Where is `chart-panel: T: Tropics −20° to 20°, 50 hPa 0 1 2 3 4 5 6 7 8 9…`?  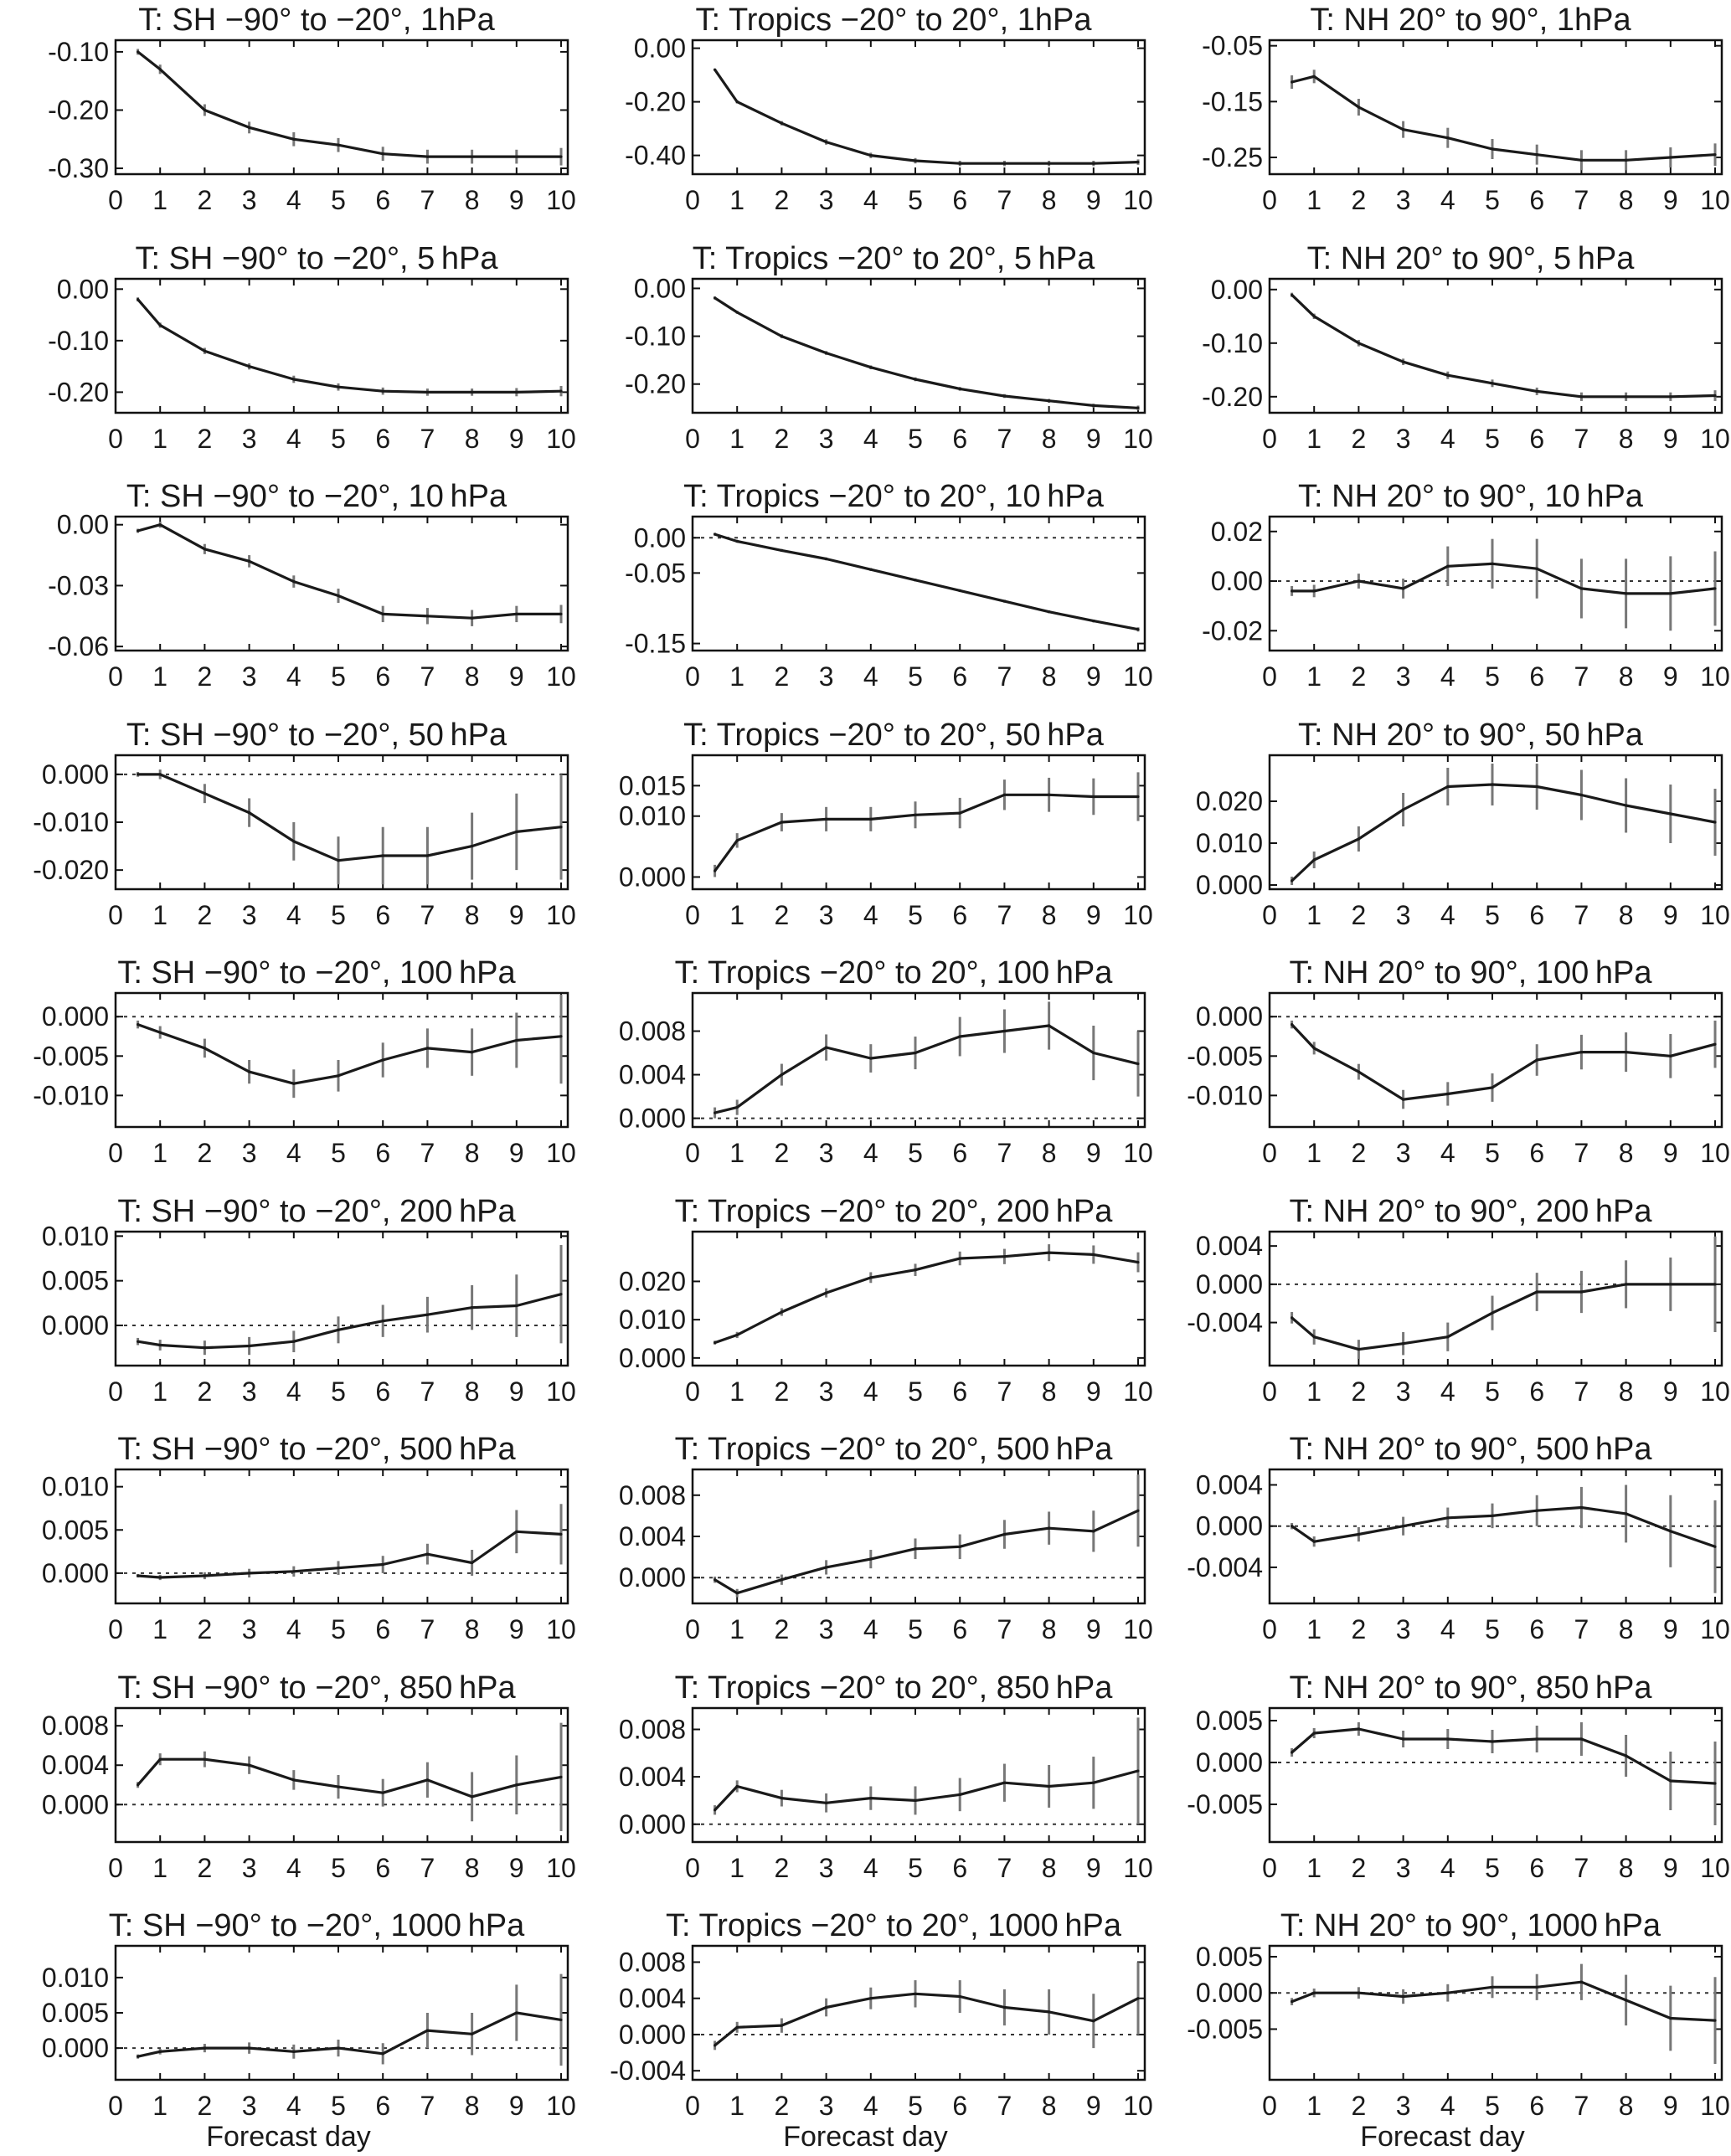 chart-panel: T: Tropics −20° to 20°, 50 hPa 0 1 2 3 4 5 6 7 8 9… is located at coordinates (865, 835).